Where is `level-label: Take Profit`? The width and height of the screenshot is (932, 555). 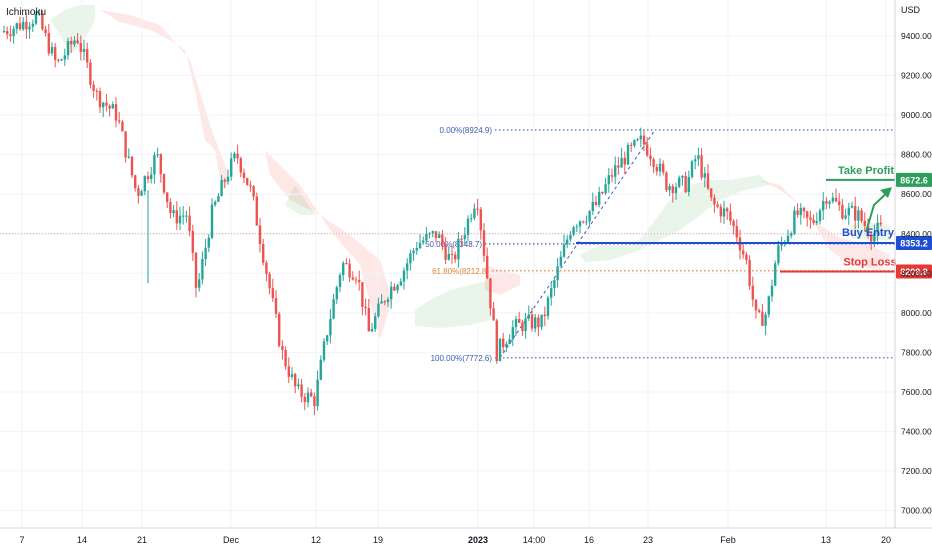
level-label: Take Profit is located at coordinates (866, 171).